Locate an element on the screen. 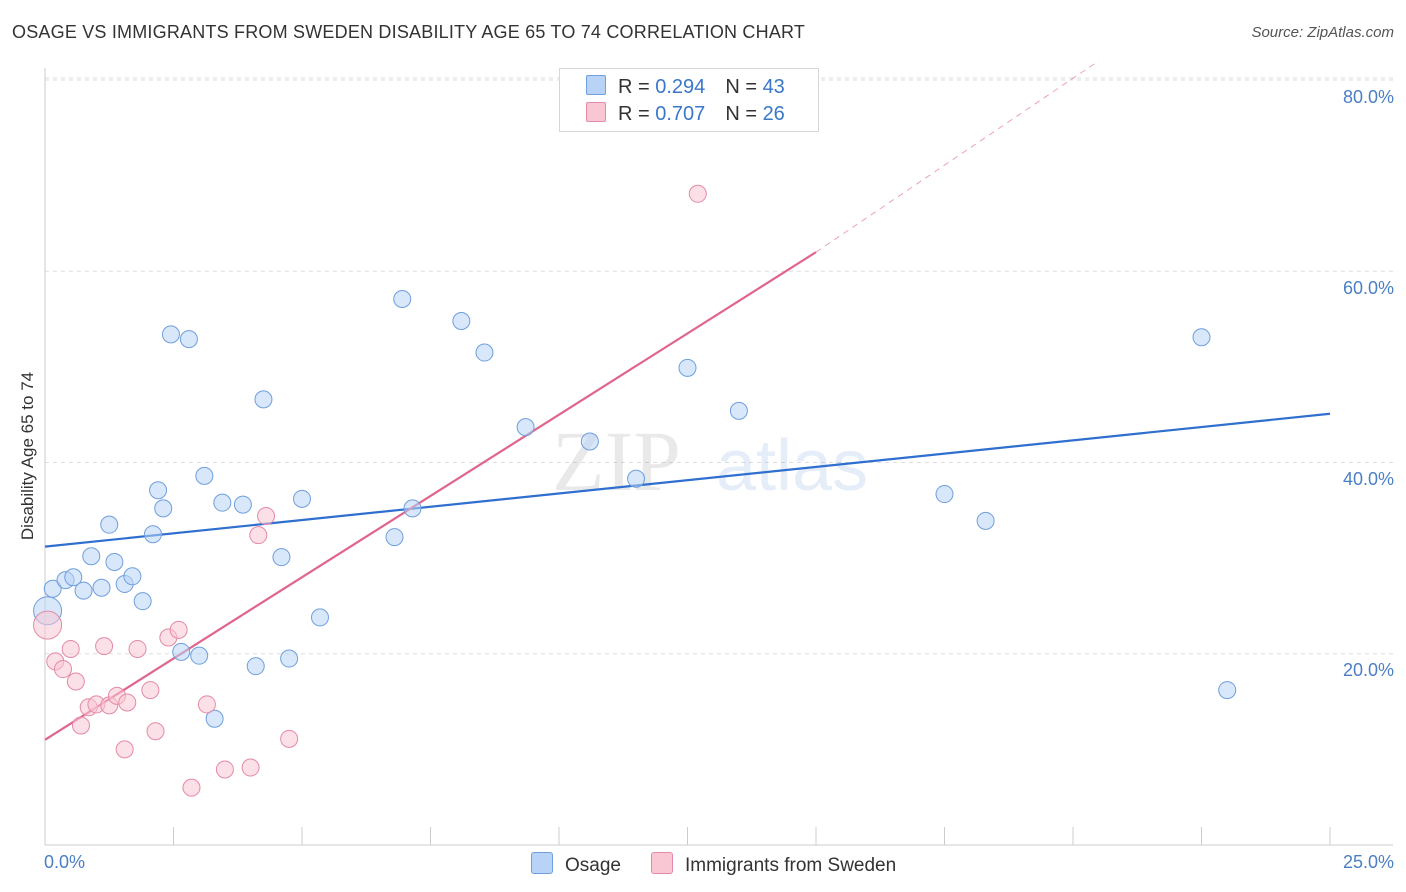 The width and height of the screenshot is (1406, 892). watermark-atlas: atlas is located at coordinates (792, 466).